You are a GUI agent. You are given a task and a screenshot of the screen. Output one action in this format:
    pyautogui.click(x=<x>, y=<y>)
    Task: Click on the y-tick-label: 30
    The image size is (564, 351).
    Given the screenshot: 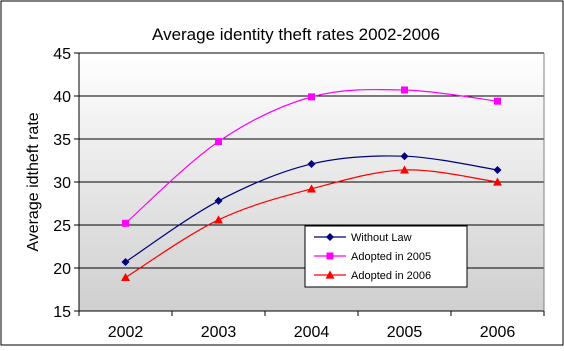 What is the action you would take?
    pyautogui.click(x=62, y=183)
    